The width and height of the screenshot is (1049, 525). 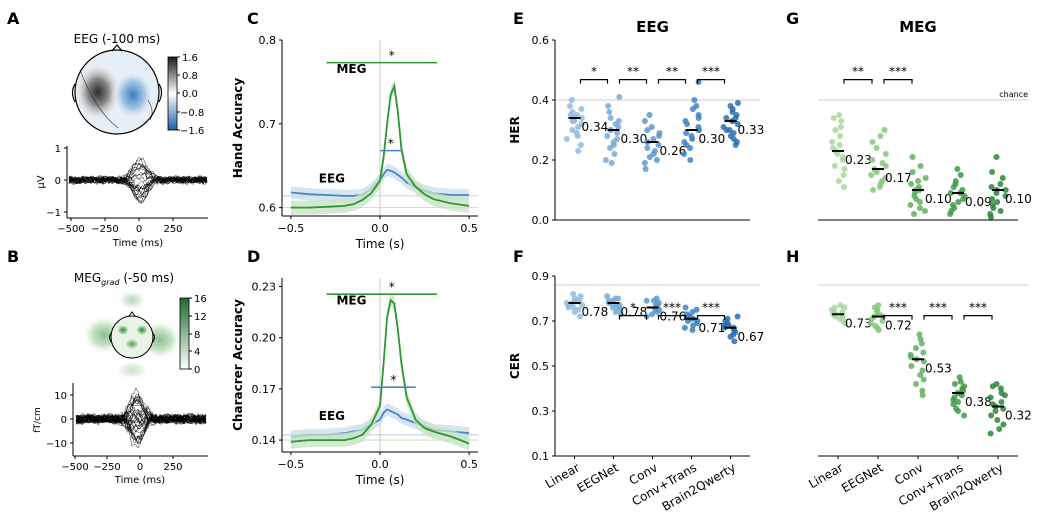 I want to click on y-tick-label: 0.3, so click(x=541, y=411).